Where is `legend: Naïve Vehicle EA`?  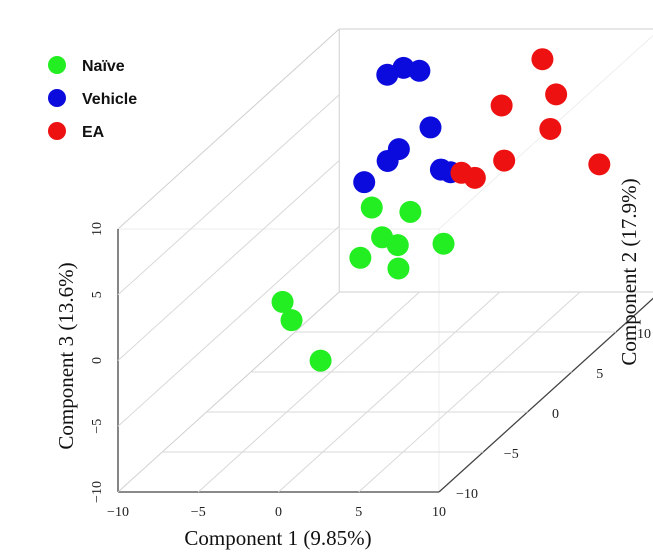
legend: Naïve Vehicle EA is located at coordinates (92, 98).